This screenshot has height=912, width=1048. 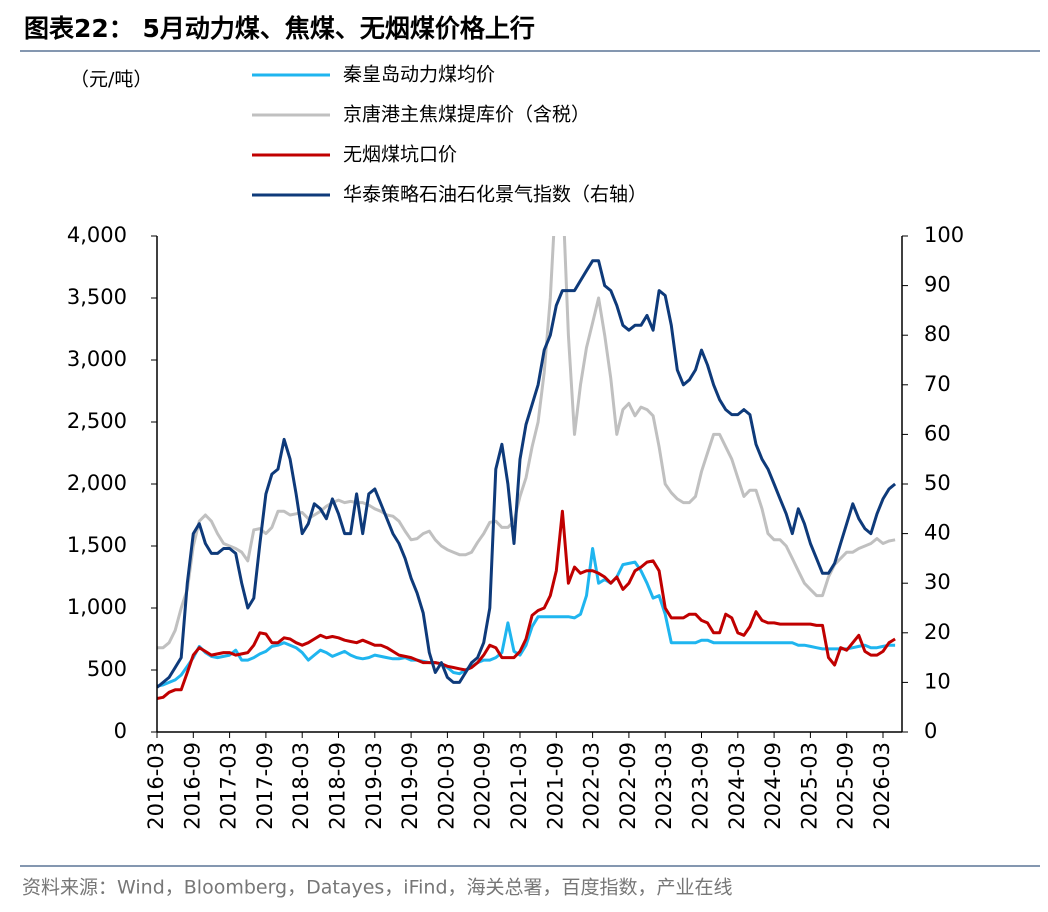 I want to click on x-tick-label: 2024-09, so click(x=773, y=786).